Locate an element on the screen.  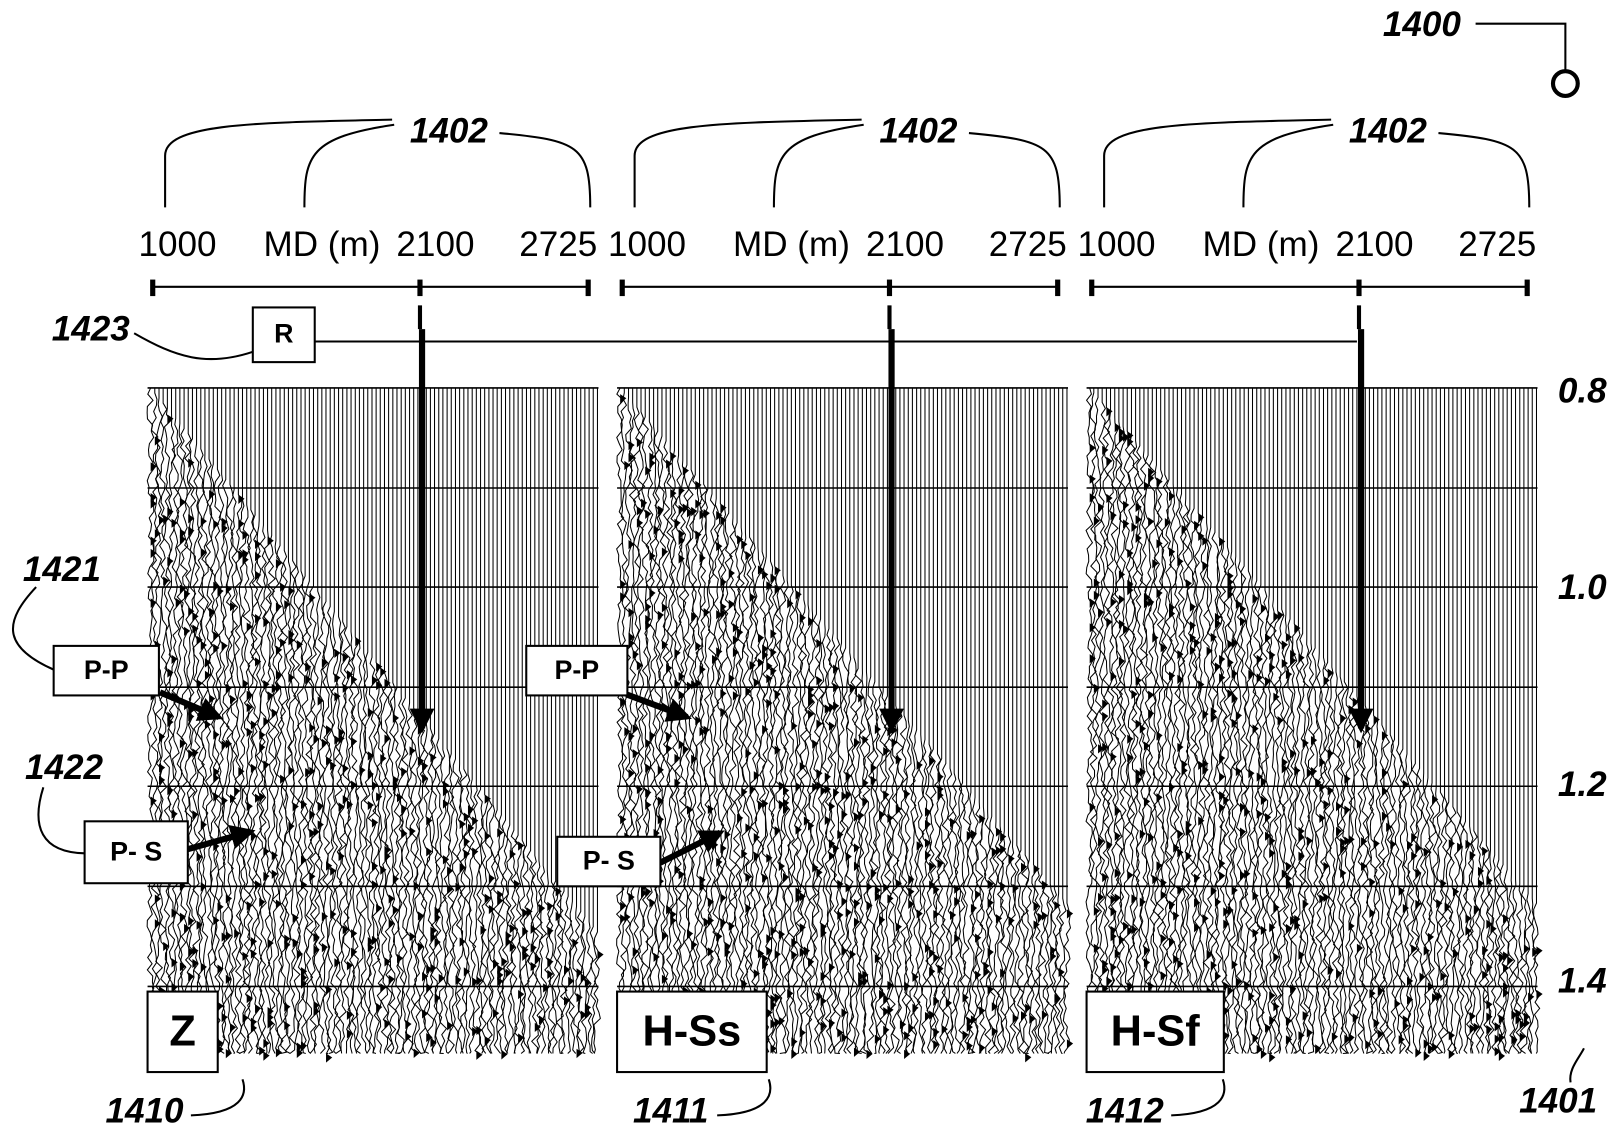
md-tick-label: 2725 is located at coordinates (1497, 244).